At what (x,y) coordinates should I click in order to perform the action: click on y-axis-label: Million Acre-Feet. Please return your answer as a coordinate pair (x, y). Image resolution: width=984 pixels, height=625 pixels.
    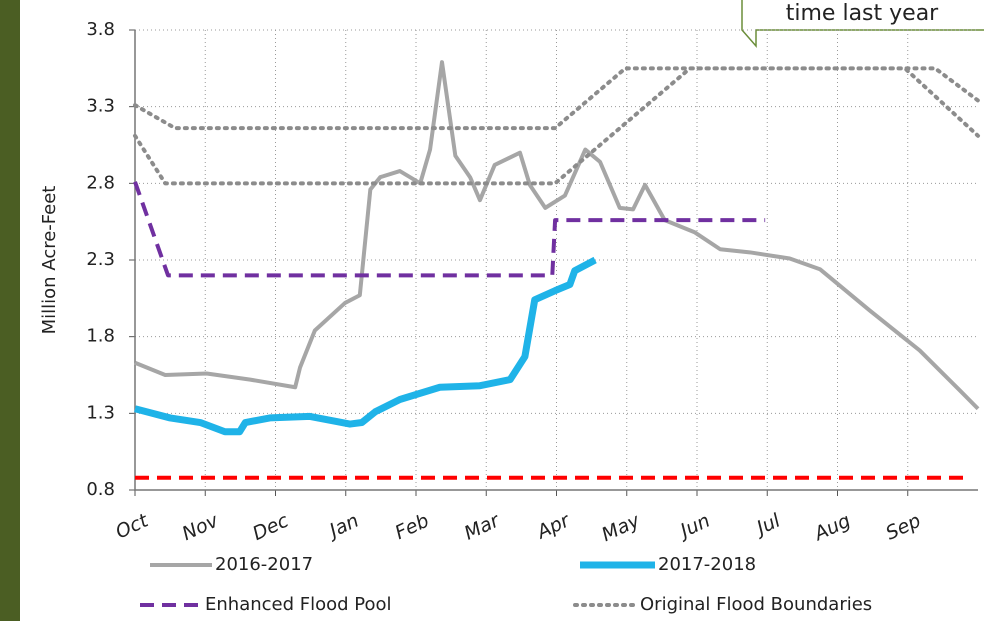
    Looking at the image, I should click on (49, 260).